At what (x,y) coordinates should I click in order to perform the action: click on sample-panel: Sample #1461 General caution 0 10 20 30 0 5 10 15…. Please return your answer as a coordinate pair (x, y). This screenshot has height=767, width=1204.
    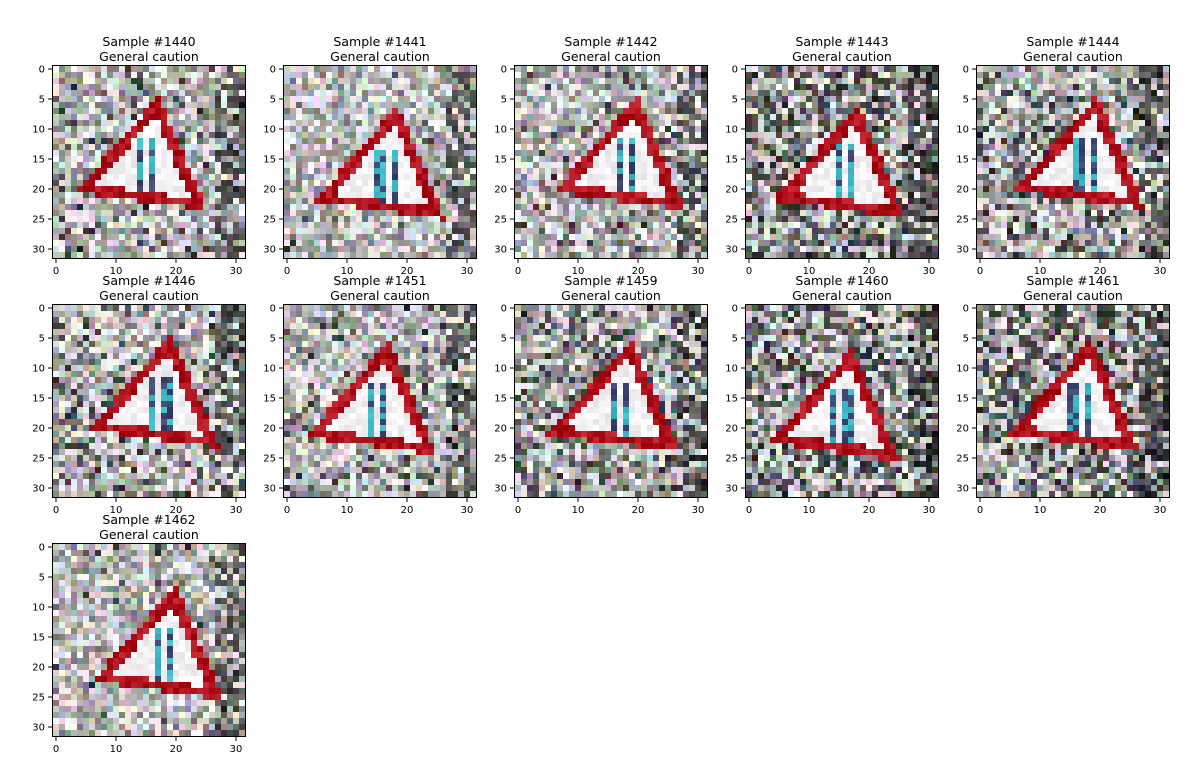
    Looking at the image, I should click on (1054, 394).